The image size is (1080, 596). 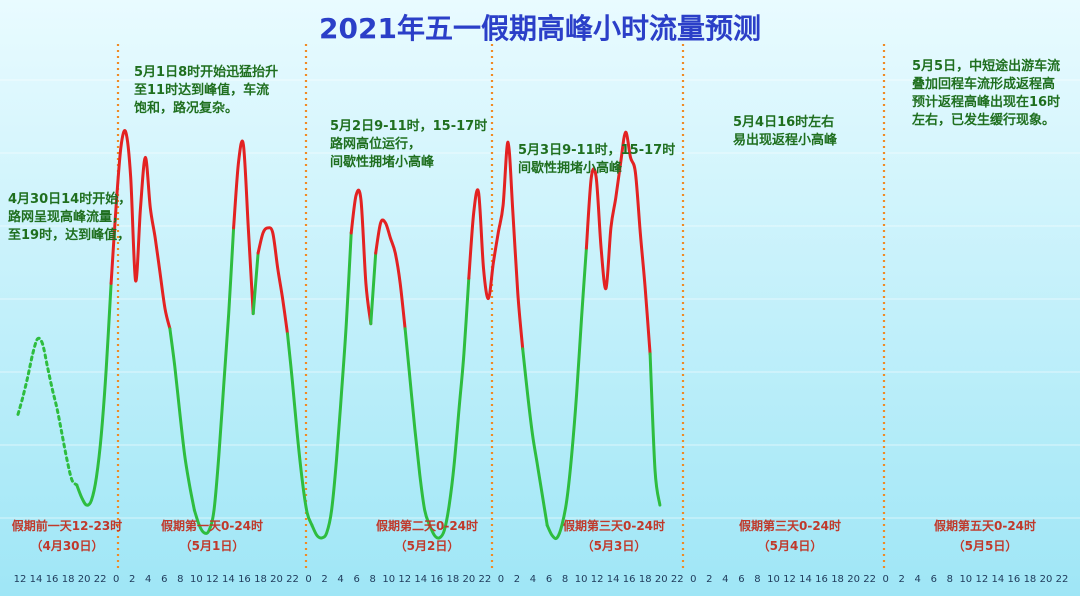 I want to click on annotation-text: 5月3日9-11时，15-17时间歇性拥堵小高峰, so click(x=596, y=159).